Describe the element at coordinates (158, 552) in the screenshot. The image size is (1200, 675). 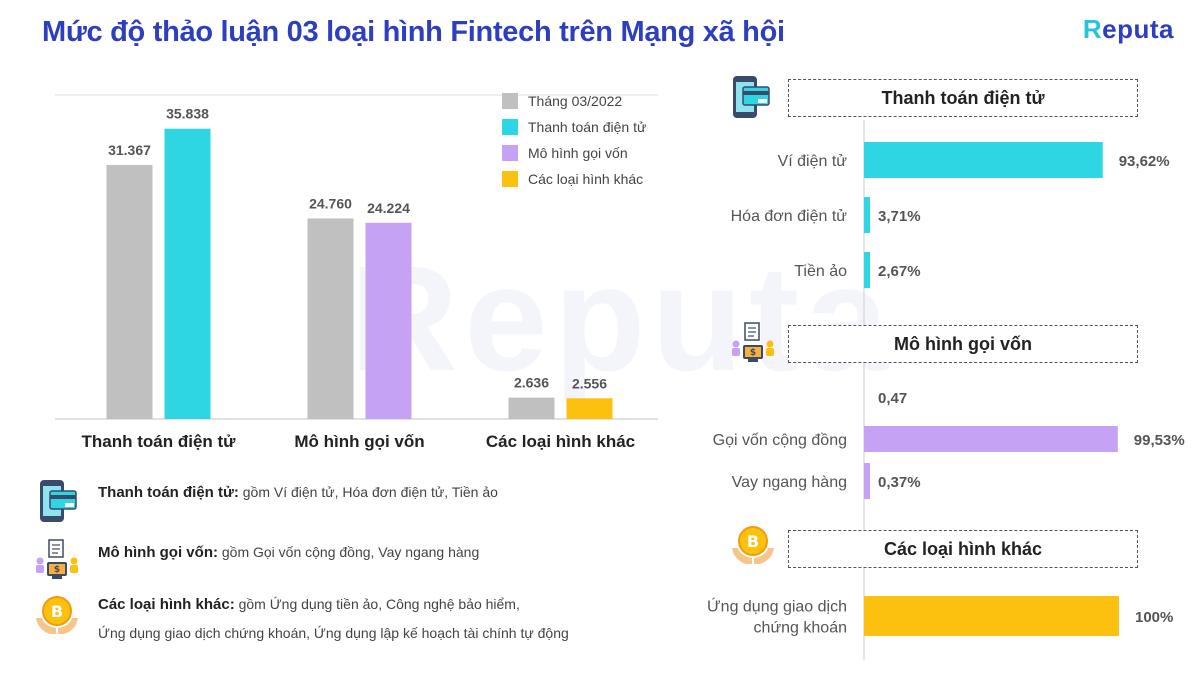
I see `note-title: Mô hình gọi vốn:` at that location.